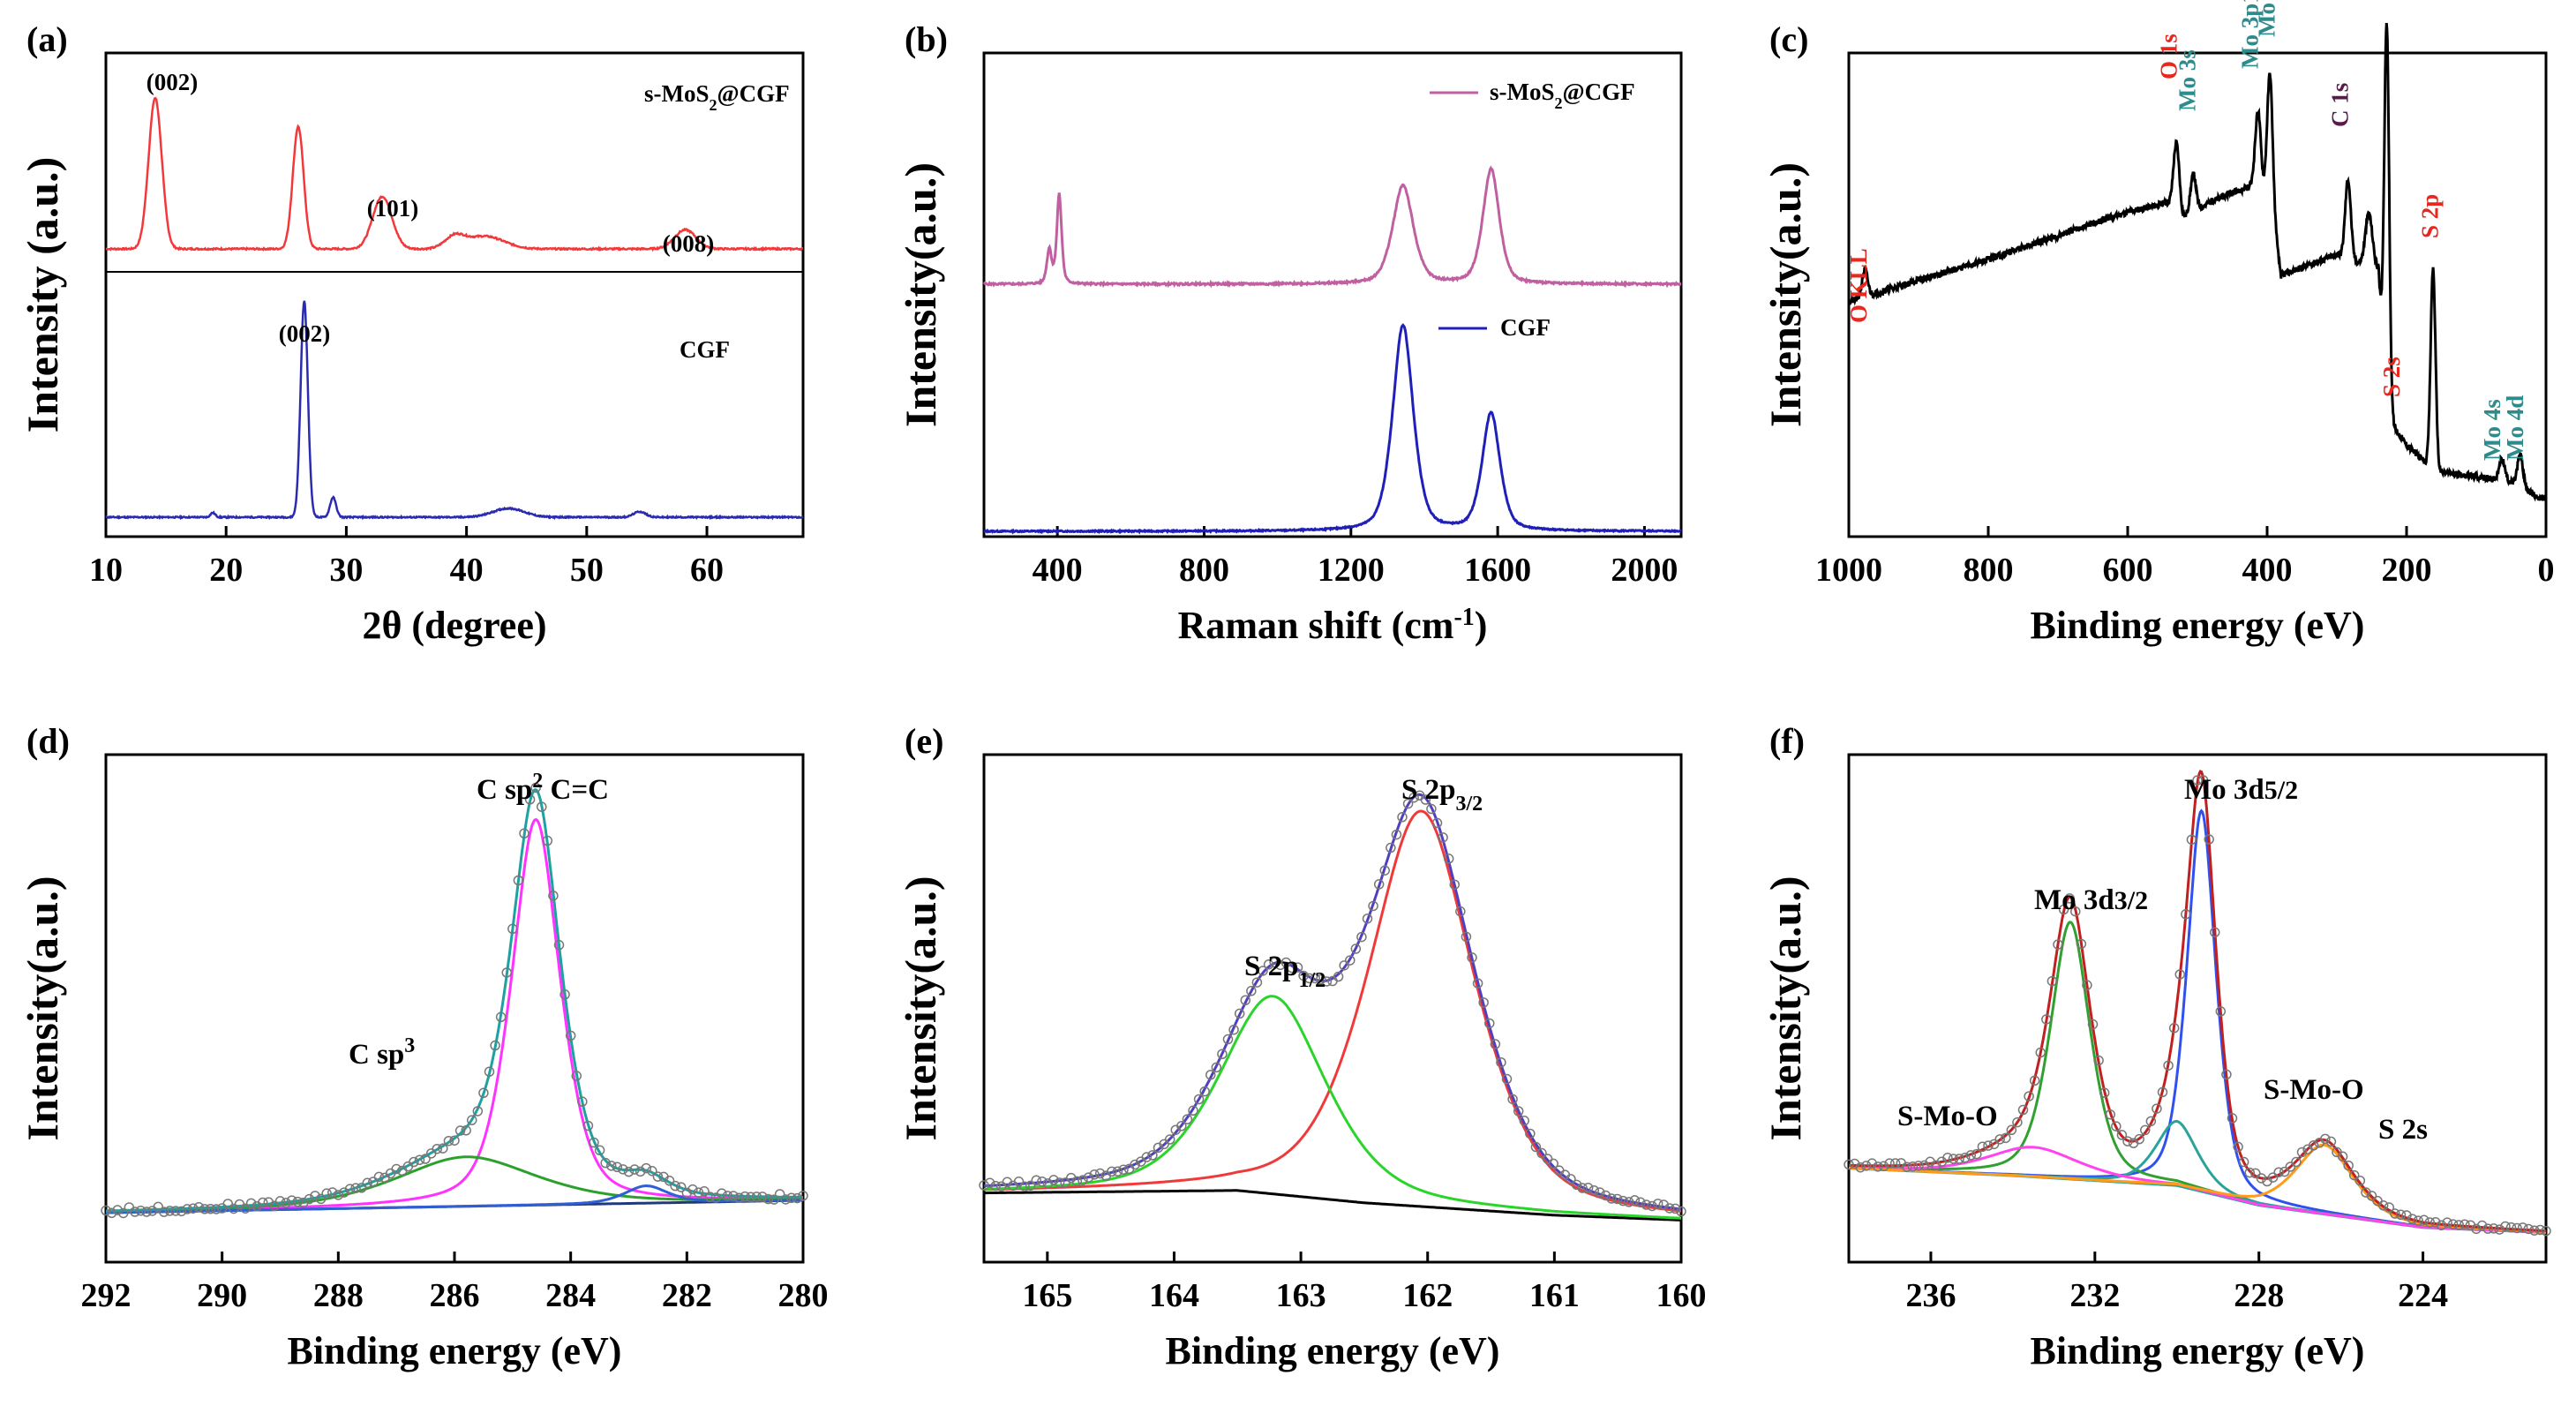  Describe the element at coordinates (382, 1052) in the screenshot. I see `peak-label: C sp3` at that location.